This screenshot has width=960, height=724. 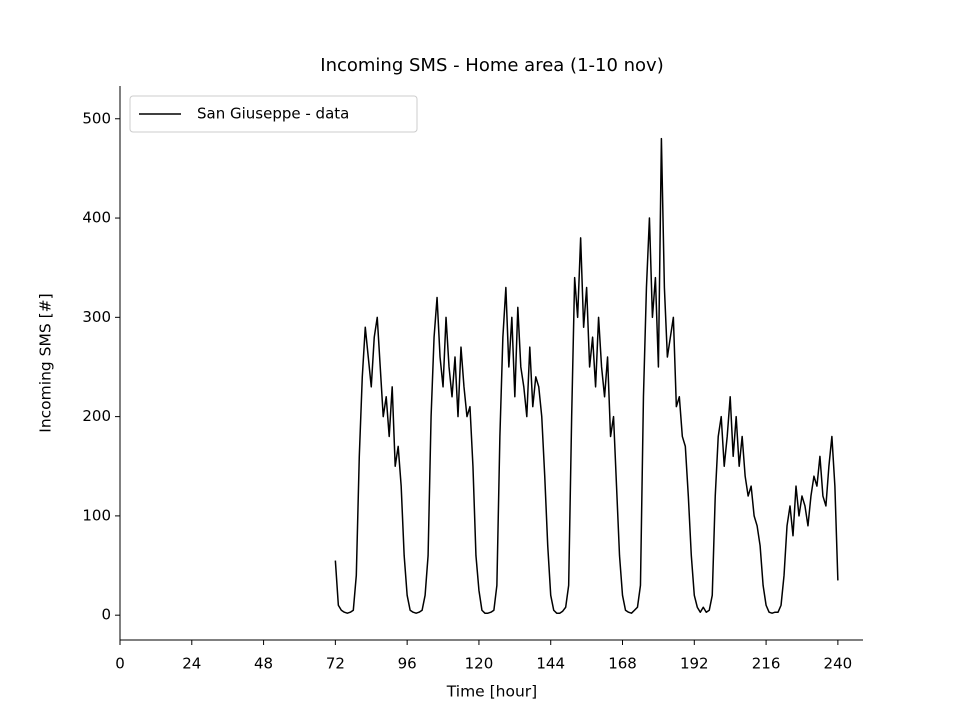 I want to click on x-tick-label: 240, so click(x=838, y=664).